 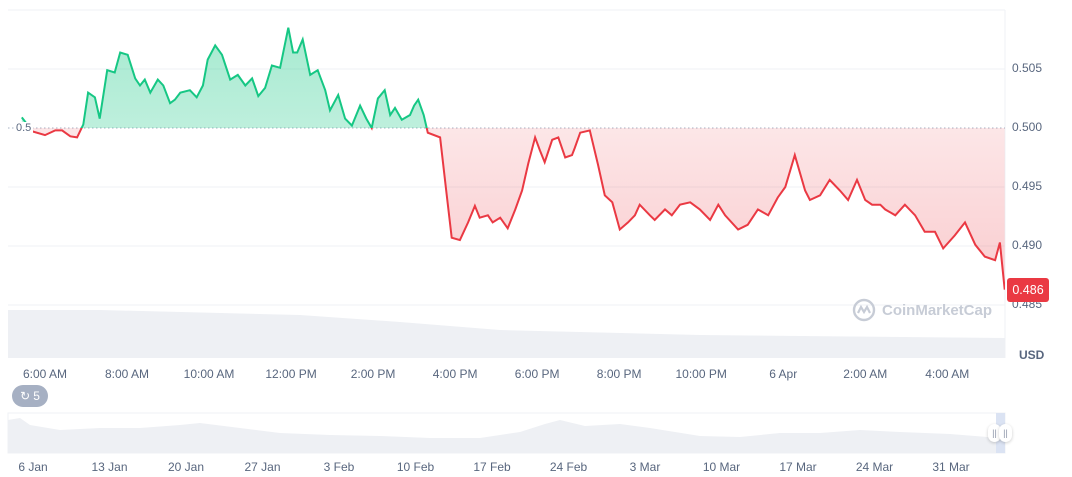 I want to click on watermark-text: CoinMarketCap, so click(x=937, y=310).